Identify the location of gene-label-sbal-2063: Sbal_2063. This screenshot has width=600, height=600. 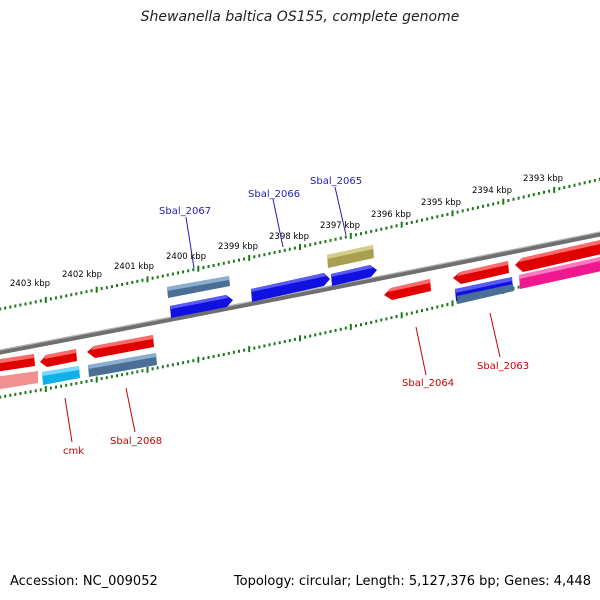
(503, 366).